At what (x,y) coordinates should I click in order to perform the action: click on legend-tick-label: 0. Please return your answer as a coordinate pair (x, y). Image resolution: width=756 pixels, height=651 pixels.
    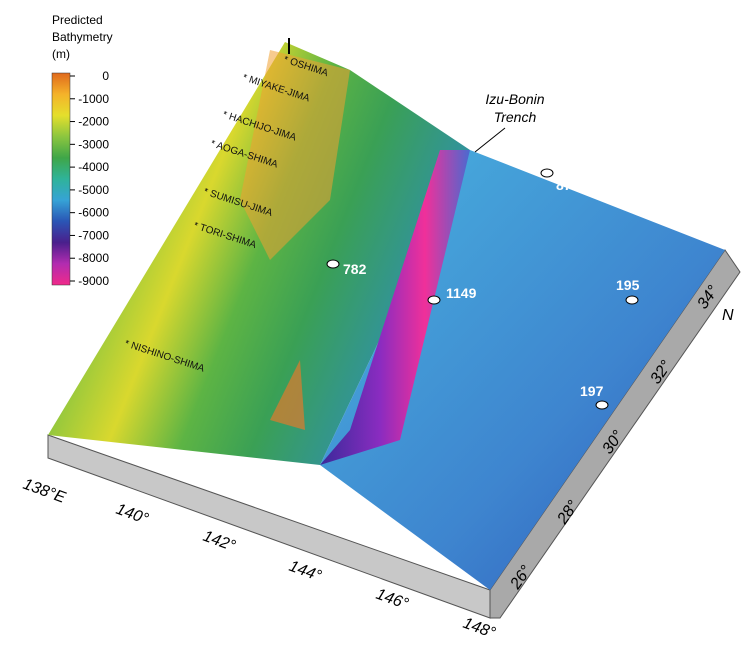
    Looking at the image, I should click on (105, 76).